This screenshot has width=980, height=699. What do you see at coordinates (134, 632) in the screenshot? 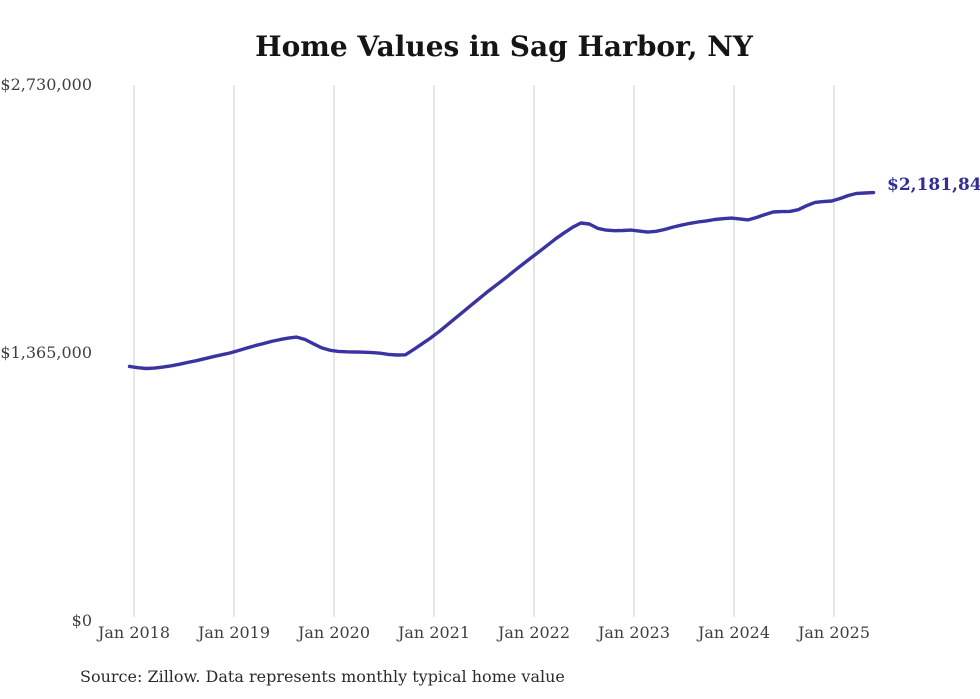
I see `x-axis-label: Jan 2018` at bounding box center [134, 632].